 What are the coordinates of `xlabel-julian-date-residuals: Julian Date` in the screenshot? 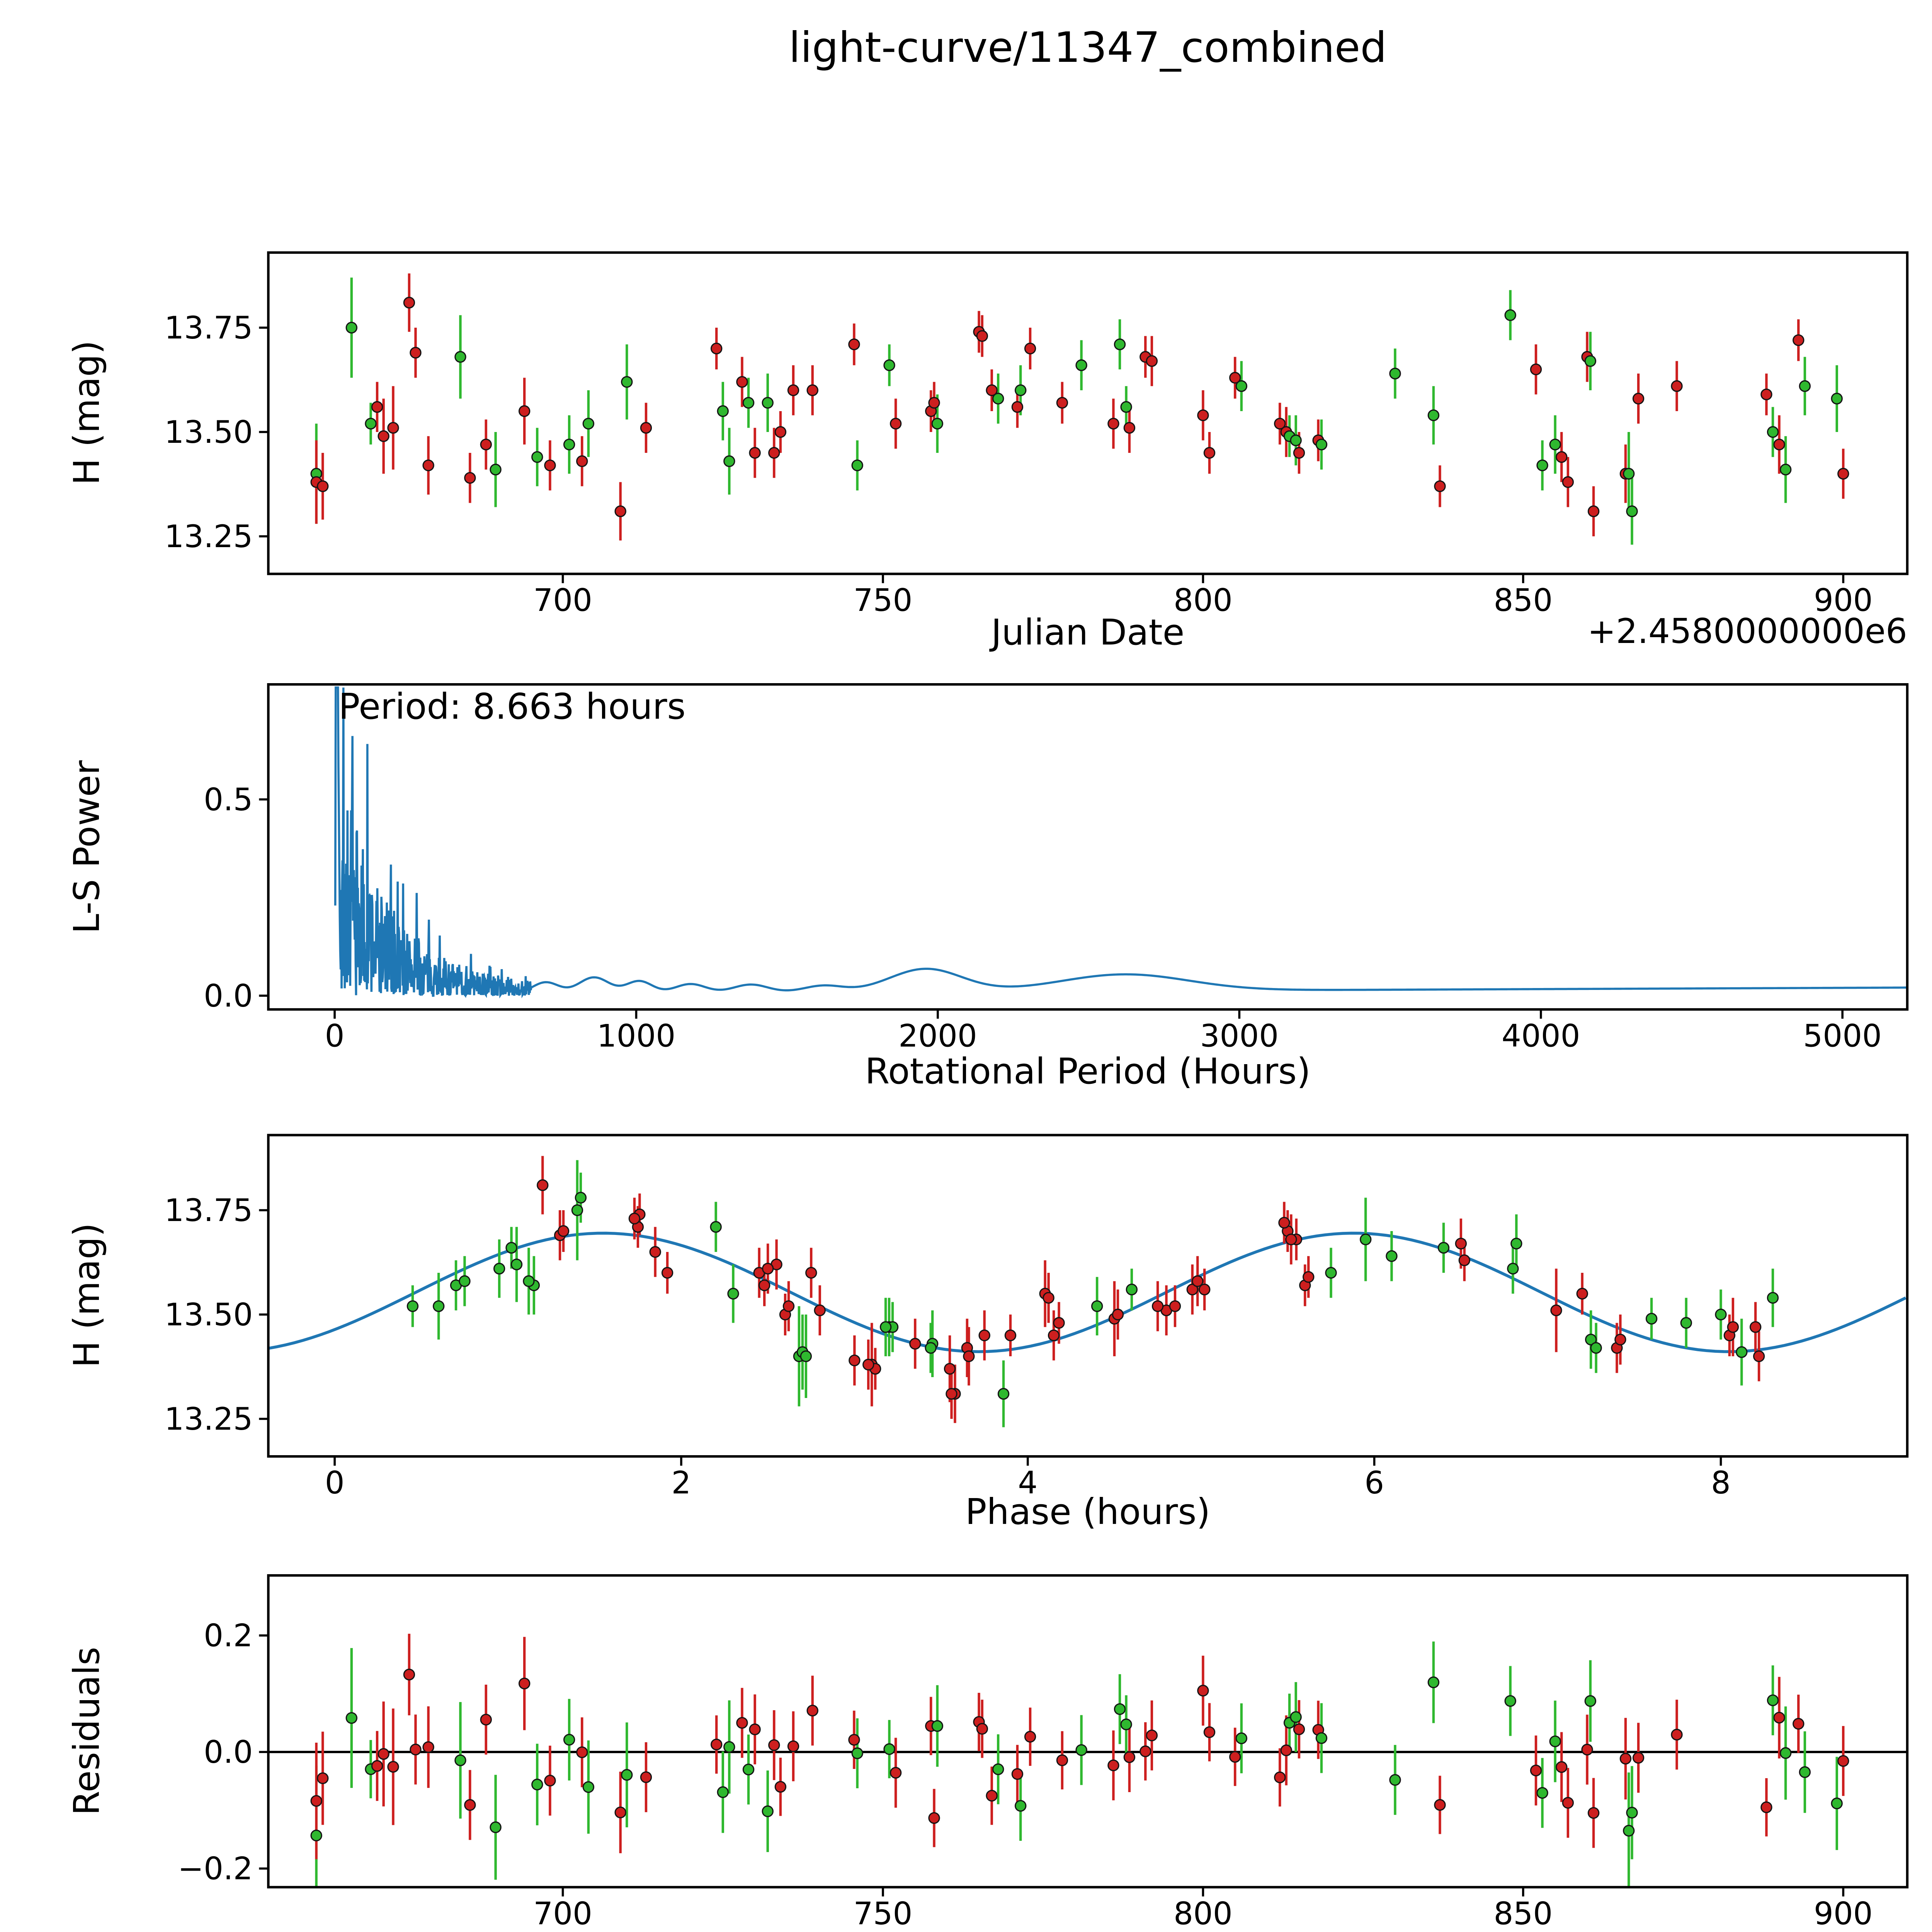 It's located at (1007, 1931).